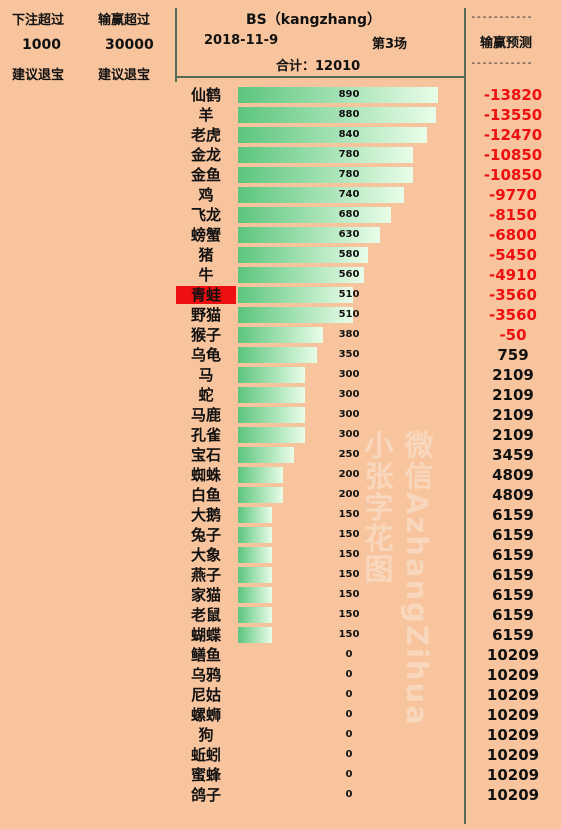 This screenshot has height=829, width=561. I want to click on advice-right: 建议退宝, so click(124, 75).